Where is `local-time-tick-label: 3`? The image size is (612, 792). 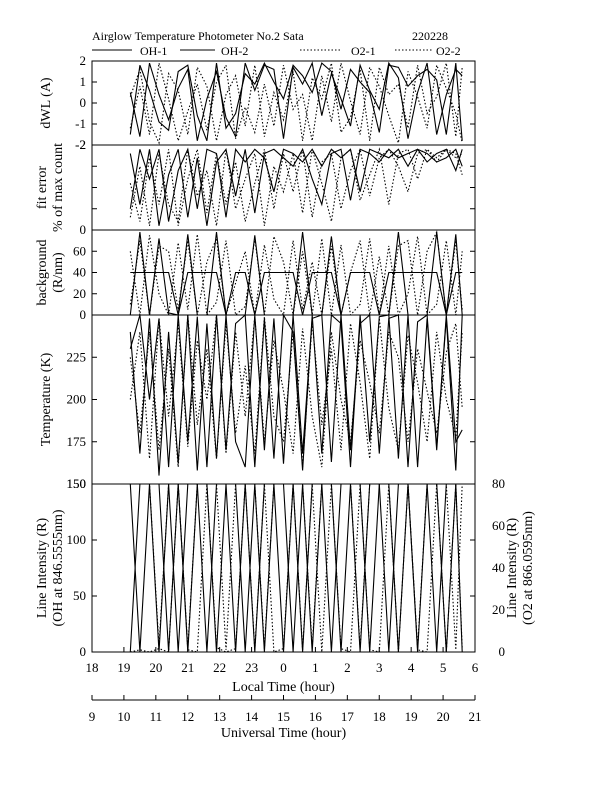
local-time-tick-label: 3 is located at coordinates (379, 667).